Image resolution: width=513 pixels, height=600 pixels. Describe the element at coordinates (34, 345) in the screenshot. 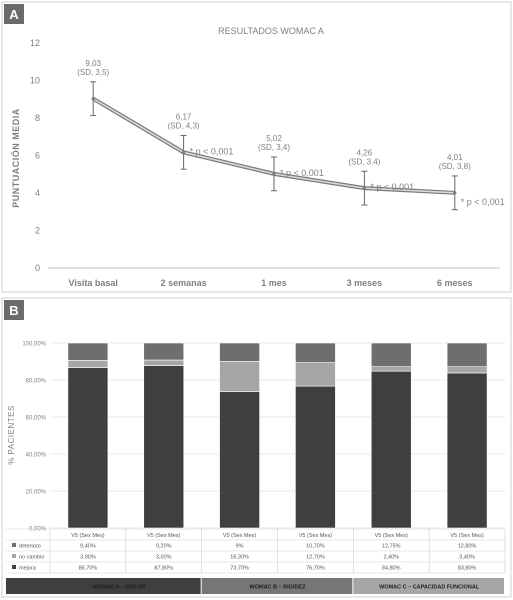

I see `y-tick-label: 100,00%` at that location.